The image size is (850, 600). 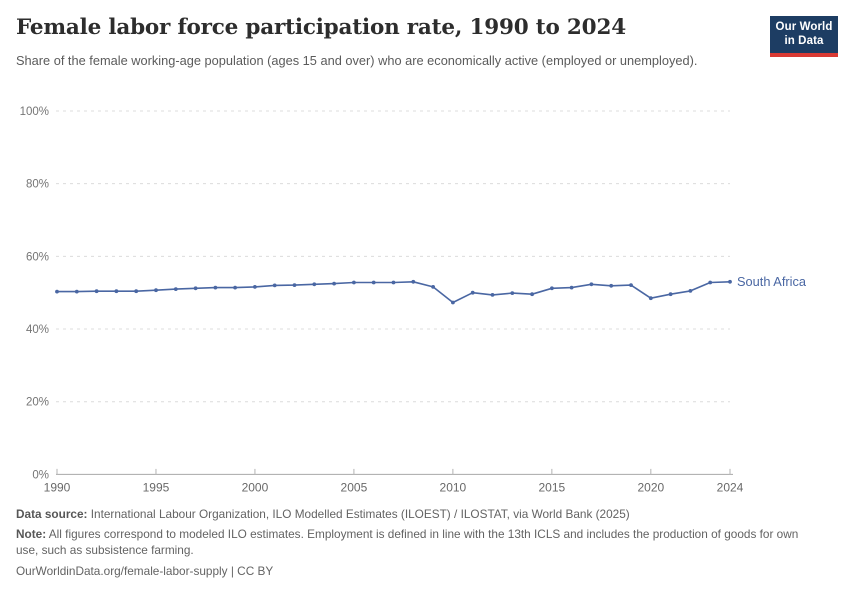 I want to click on data-point-1991, so click(x=76, y=291).